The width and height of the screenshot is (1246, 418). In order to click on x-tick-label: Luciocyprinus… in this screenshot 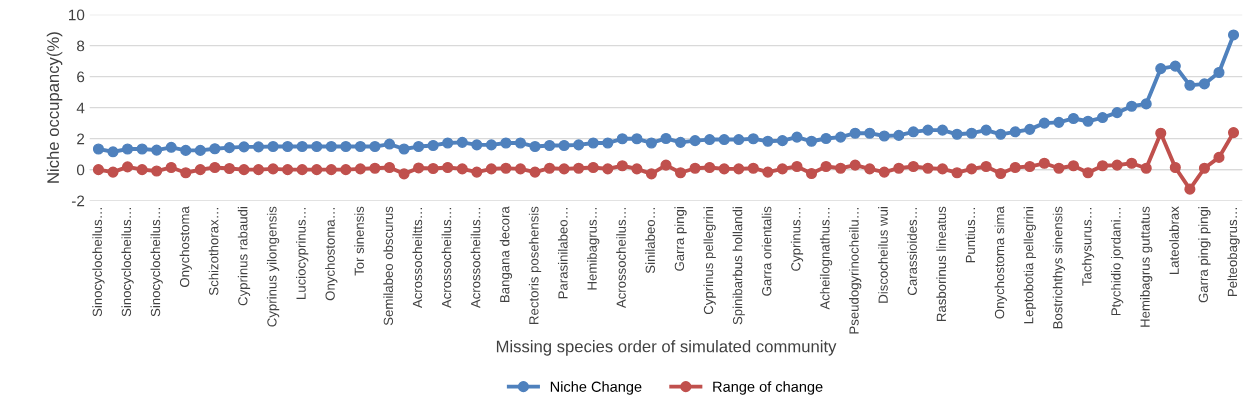, I will do `click(302, 253)`.